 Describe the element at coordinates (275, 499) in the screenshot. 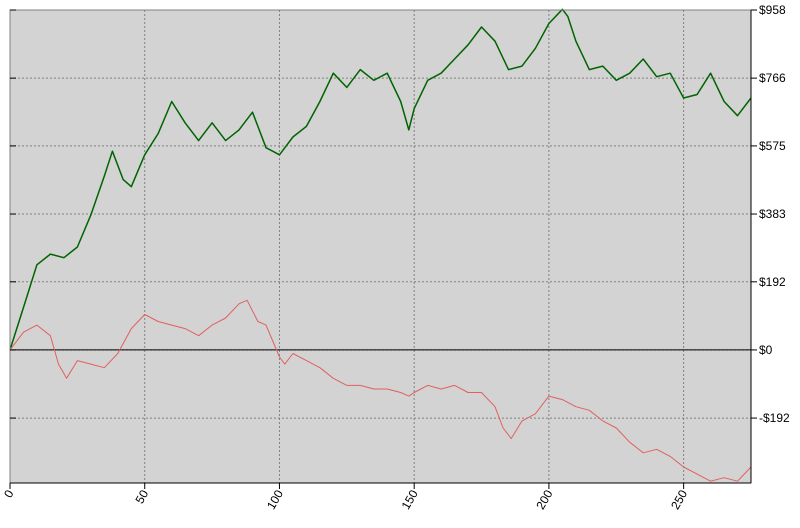

I see `x-tick-label: 100` at that location.